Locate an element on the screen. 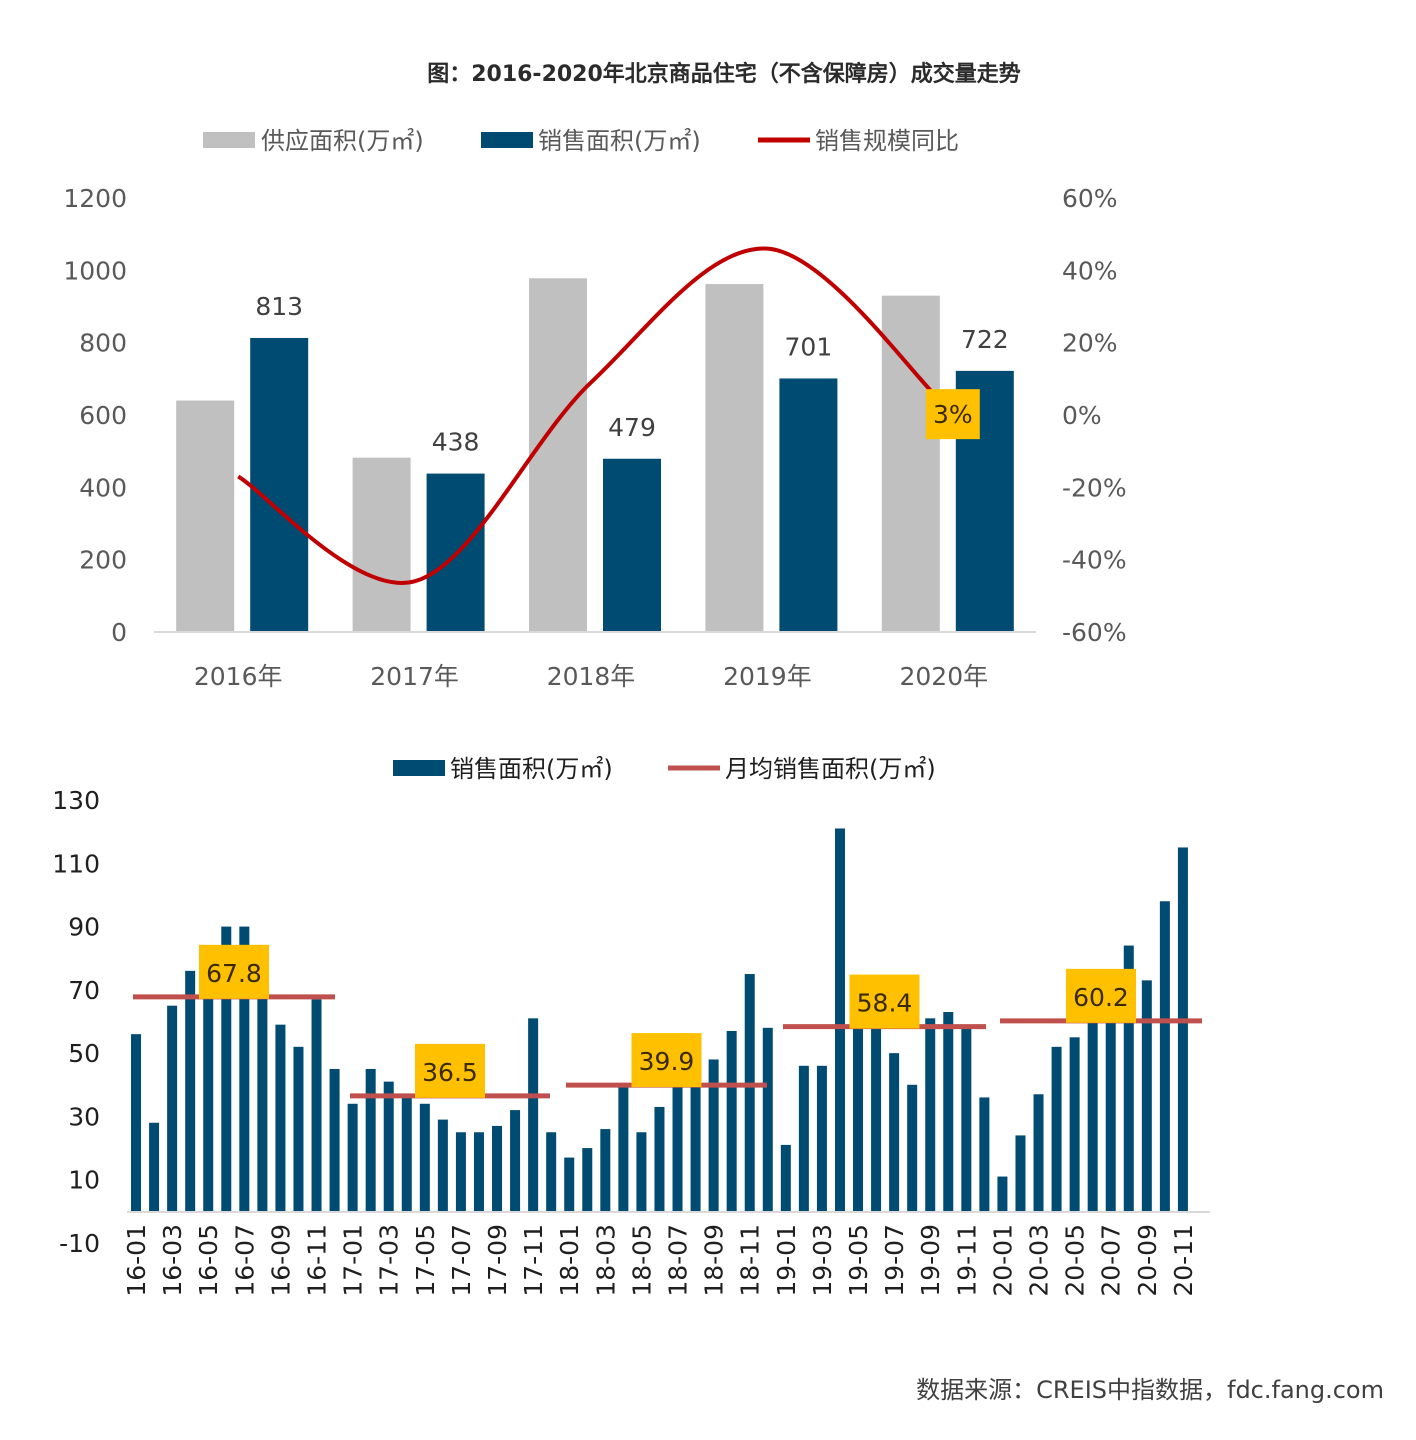 Image resolution: width=1416 pixels, height=1440 pixels. y-tick-label: 1000 is located at coordinates (95, 270).